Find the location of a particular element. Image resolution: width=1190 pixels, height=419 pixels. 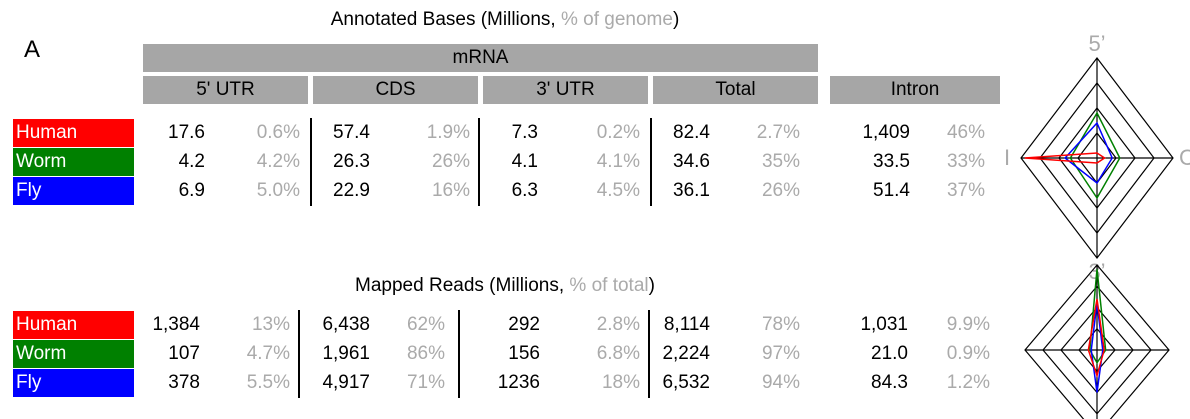

value-cell: 6.9 is located at coordinates (191, 190).